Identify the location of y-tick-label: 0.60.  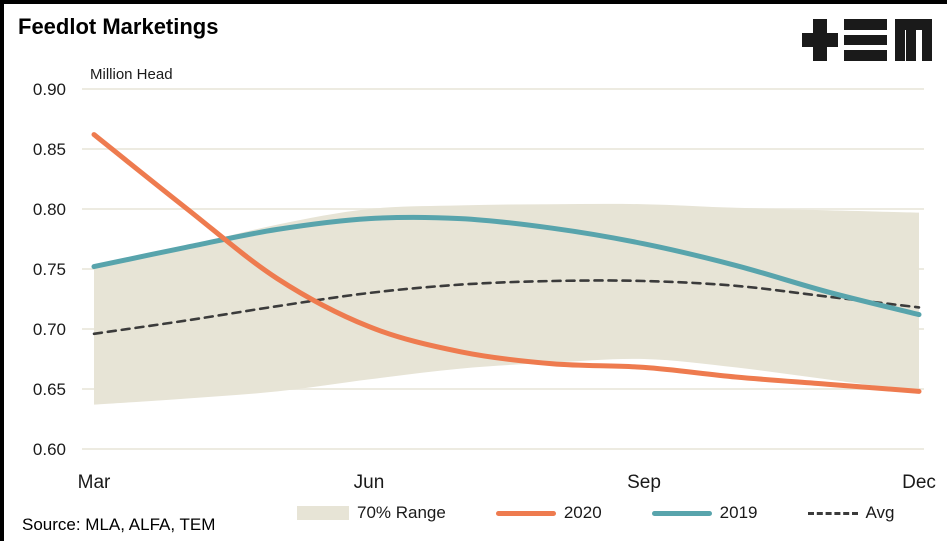
(49, 449).